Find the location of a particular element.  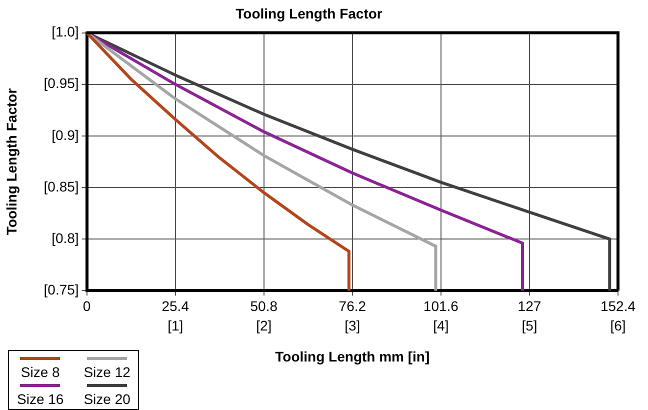

y-axis-title: Tooling Length Factor is located at coordinates (11, 162).